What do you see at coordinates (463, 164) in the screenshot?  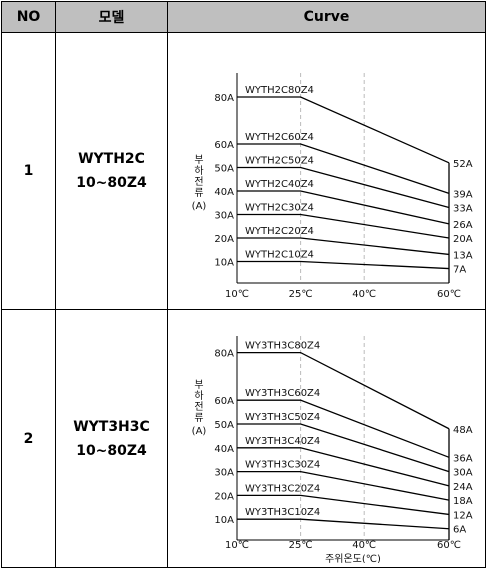 I see `end-value-label: 52A` at bounding box center [463, 164].